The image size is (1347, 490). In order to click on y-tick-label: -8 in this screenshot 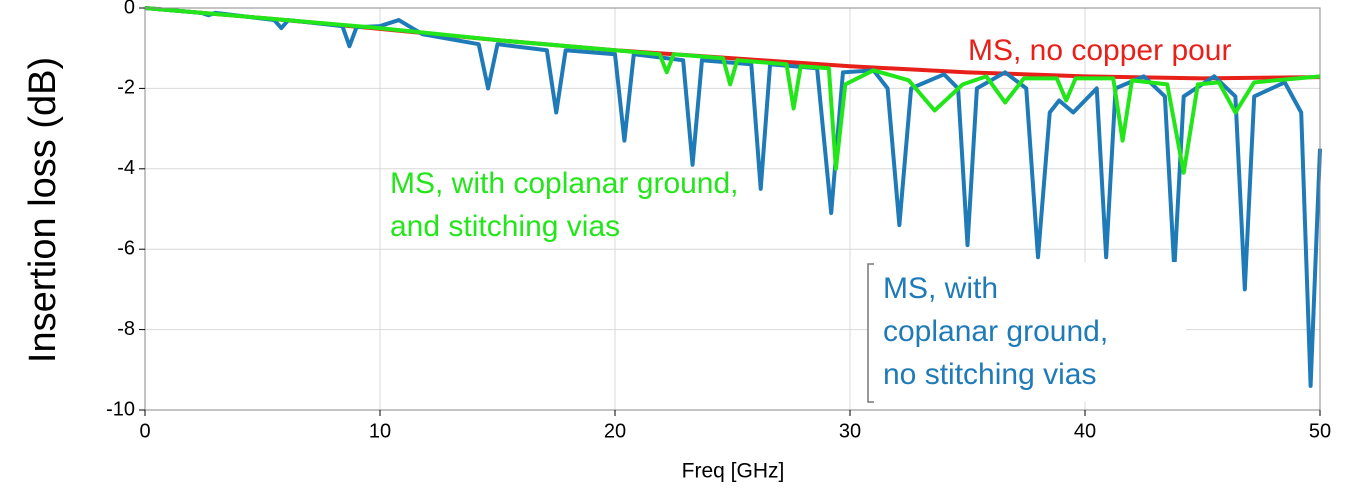, I will do `click(126, 329)`.